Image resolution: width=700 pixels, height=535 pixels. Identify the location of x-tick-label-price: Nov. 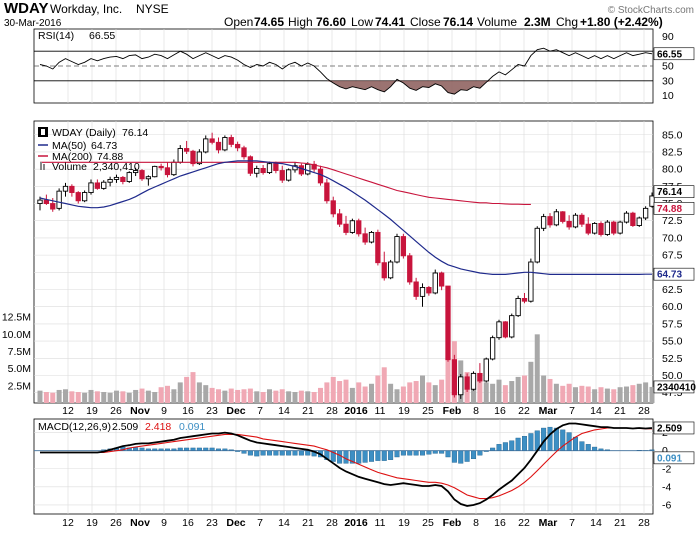
(140, 411).